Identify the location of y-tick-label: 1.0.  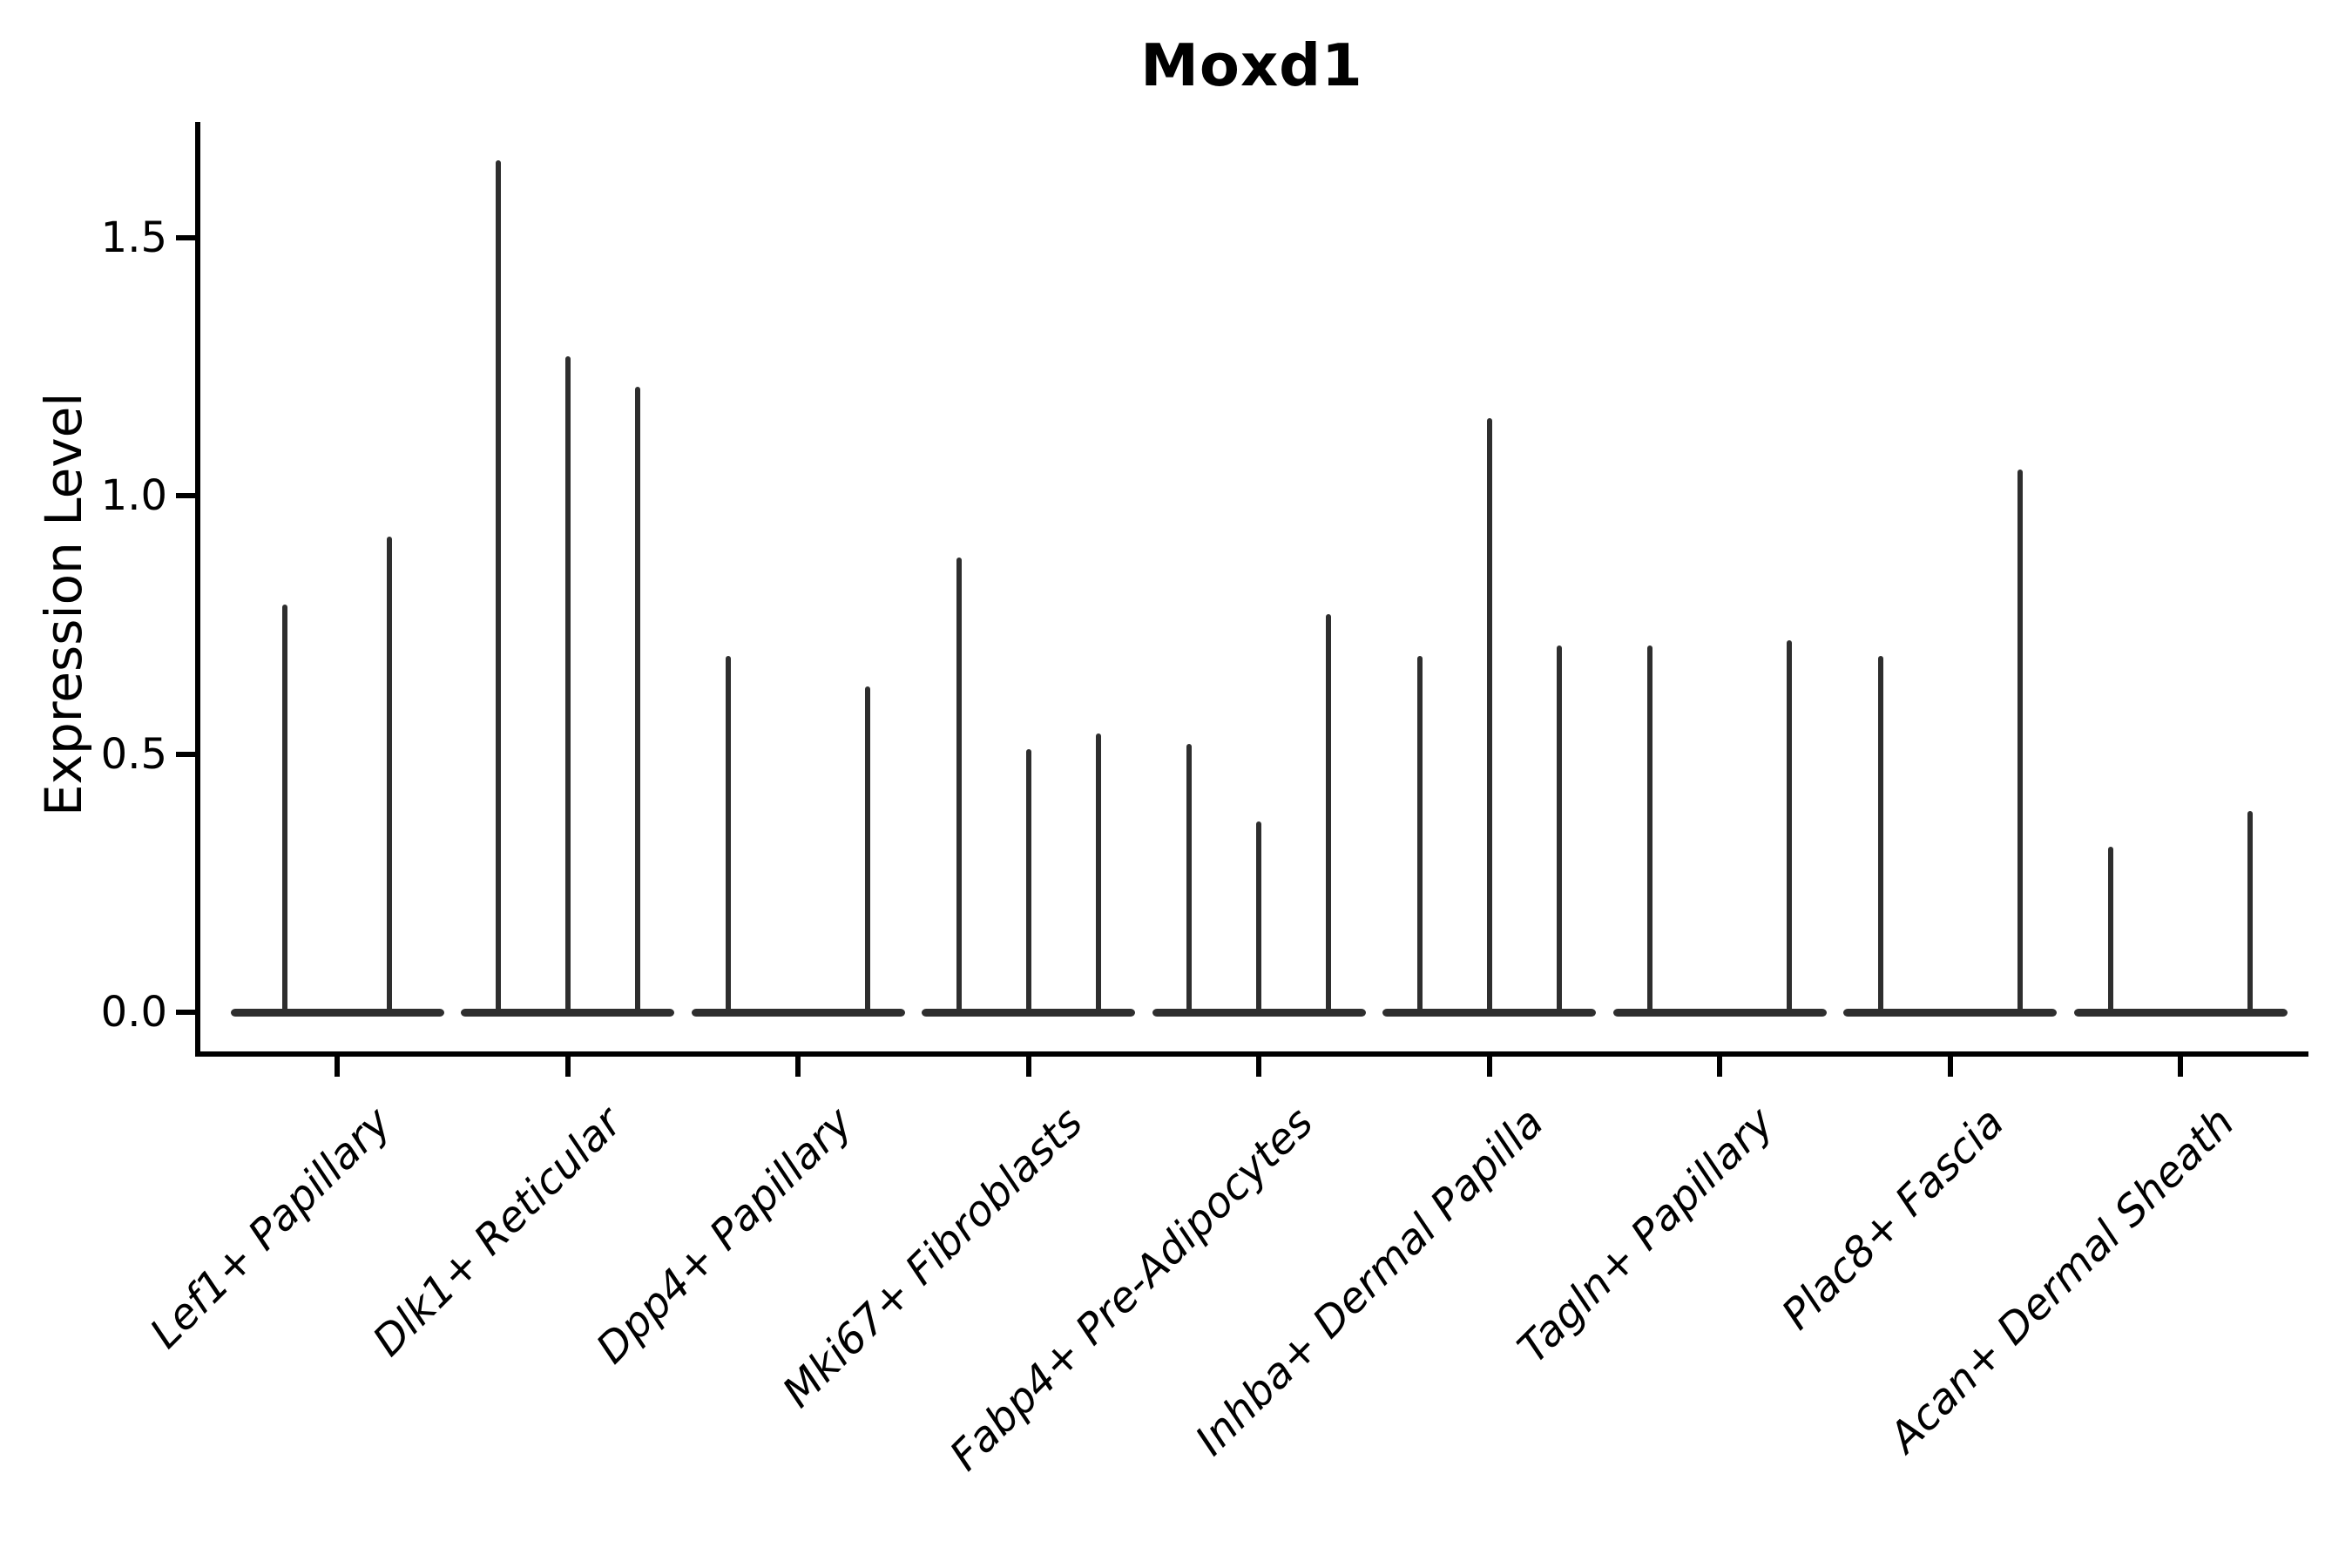
(134, 495).